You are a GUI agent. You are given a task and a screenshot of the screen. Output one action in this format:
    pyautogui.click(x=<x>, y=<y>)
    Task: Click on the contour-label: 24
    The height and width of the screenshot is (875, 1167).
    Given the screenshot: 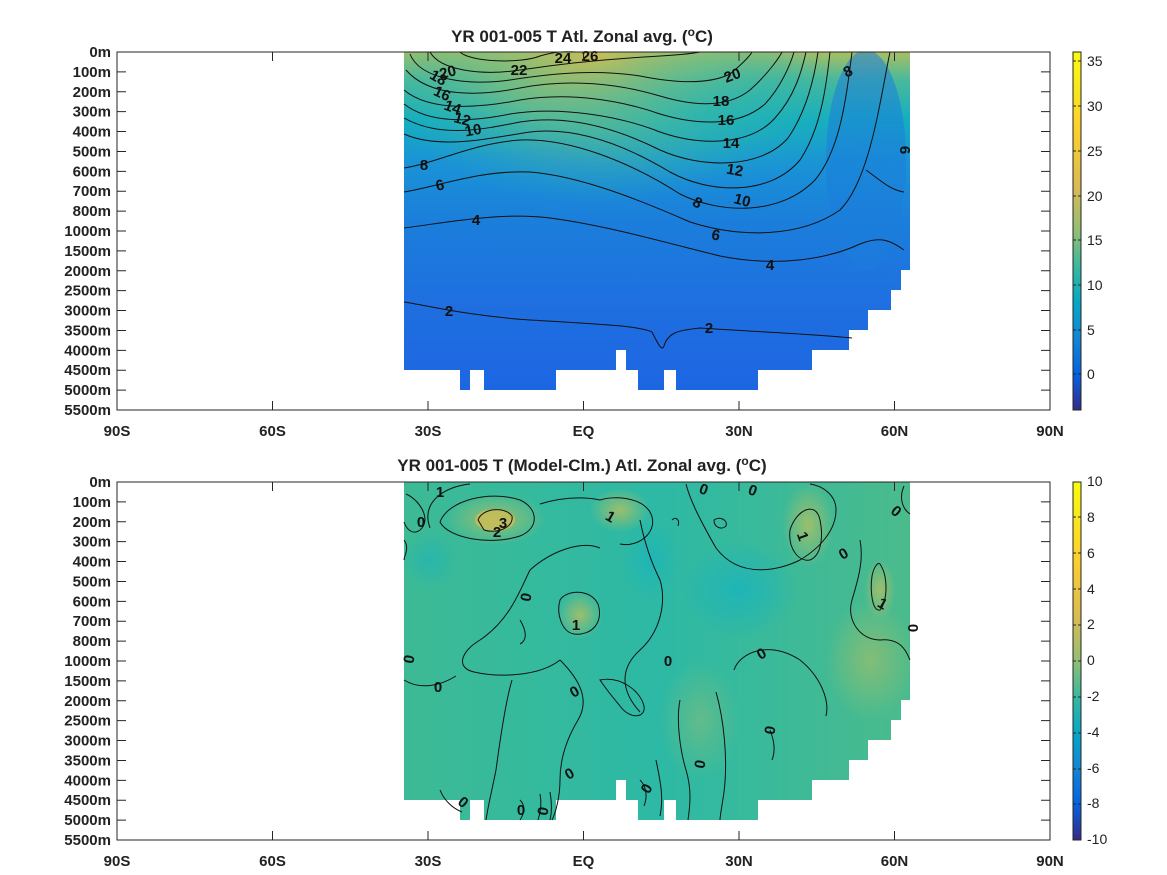 What is the action you would take?
    pyautogui.click(x=563, y=58)
    